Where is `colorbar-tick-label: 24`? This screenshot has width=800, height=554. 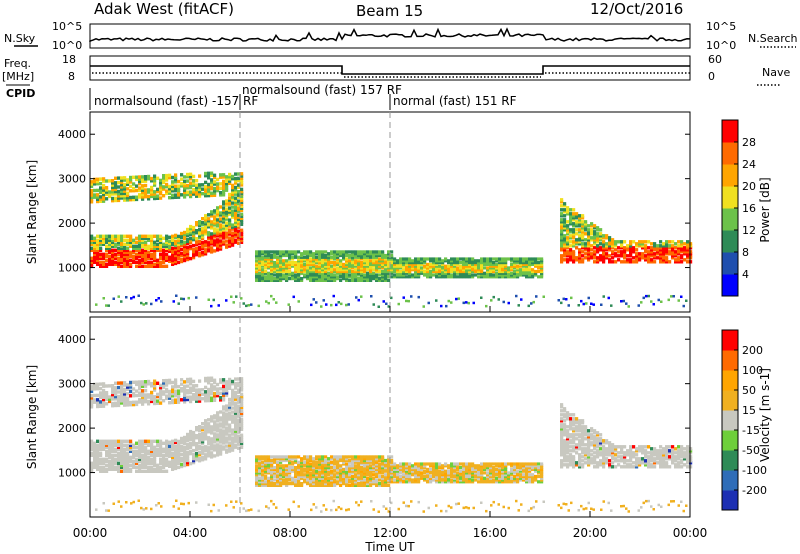 colorbar-tick-label: 24 is located at coordinates (749, 164).